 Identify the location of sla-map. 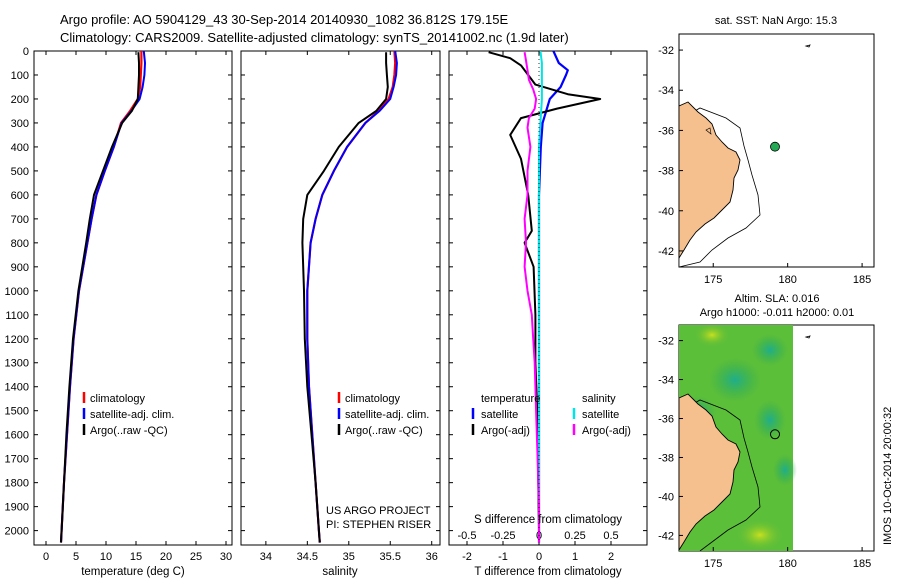
(776, 438).